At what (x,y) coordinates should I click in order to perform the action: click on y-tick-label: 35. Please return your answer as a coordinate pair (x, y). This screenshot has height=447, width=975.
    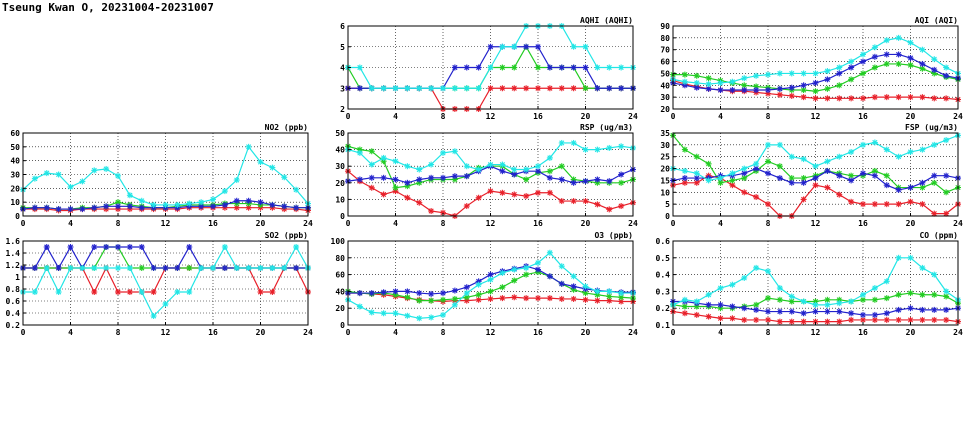
    Looking at the image, I should click on (665, 133).